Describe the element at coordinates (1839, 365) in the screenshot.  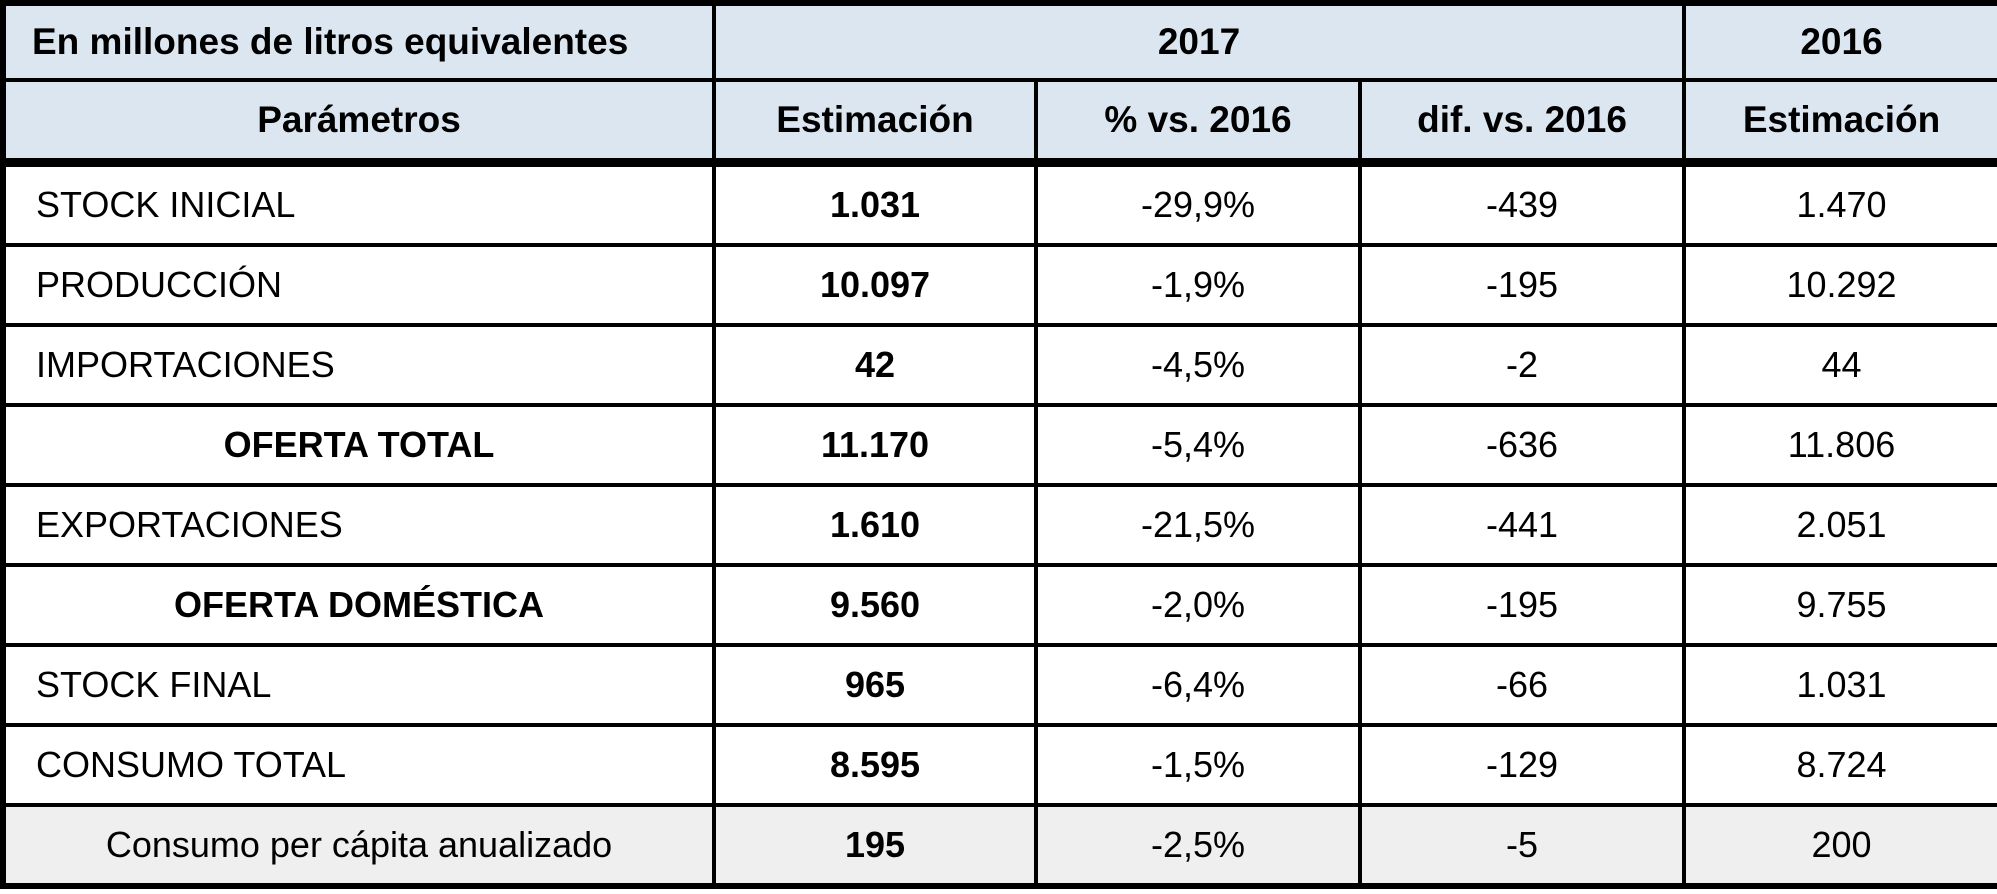
I see `cell-estimacion-2016: 44` at that location.